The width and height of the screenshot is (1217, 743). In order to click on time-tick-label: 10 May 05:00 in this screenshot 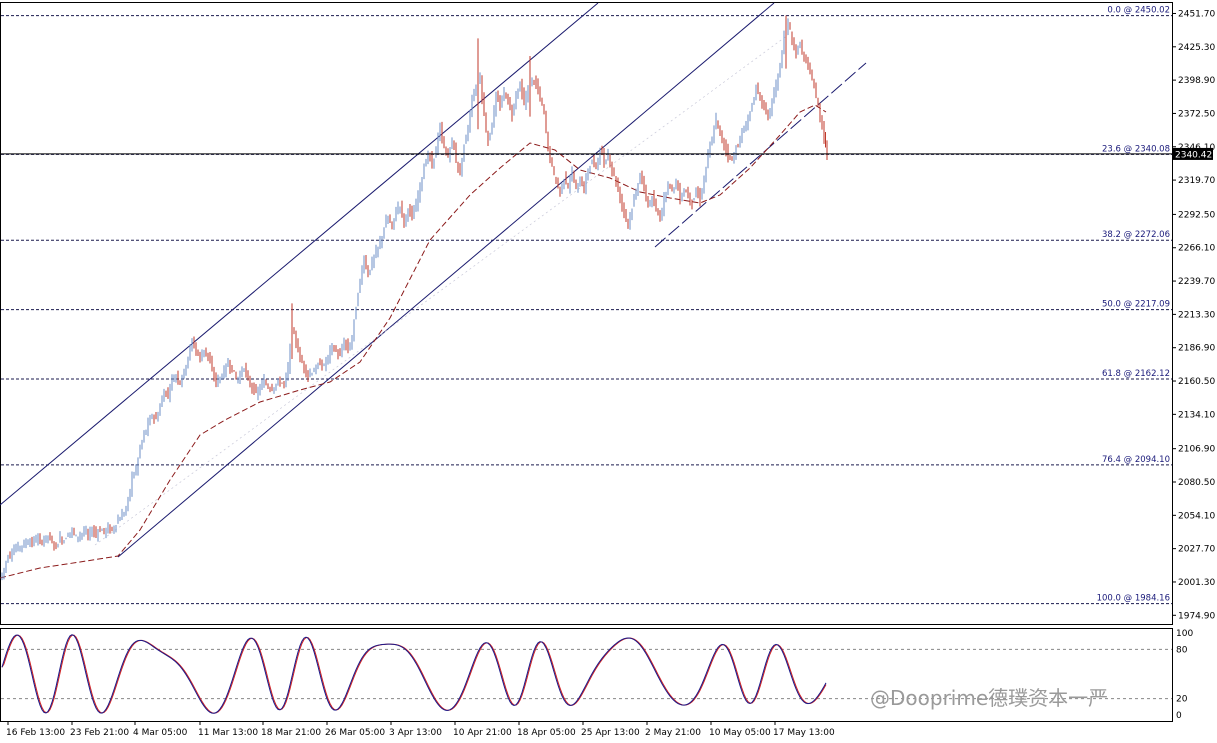, I will do `click(740, 733)`.